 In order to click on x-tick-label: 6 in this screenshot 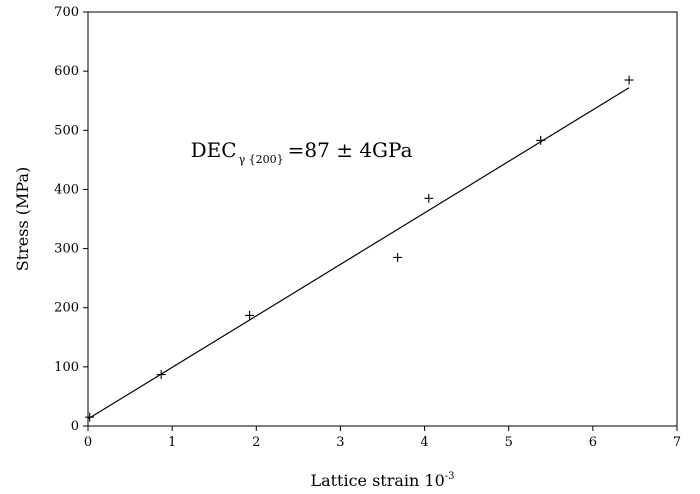, I will do `click(593, 442)`.